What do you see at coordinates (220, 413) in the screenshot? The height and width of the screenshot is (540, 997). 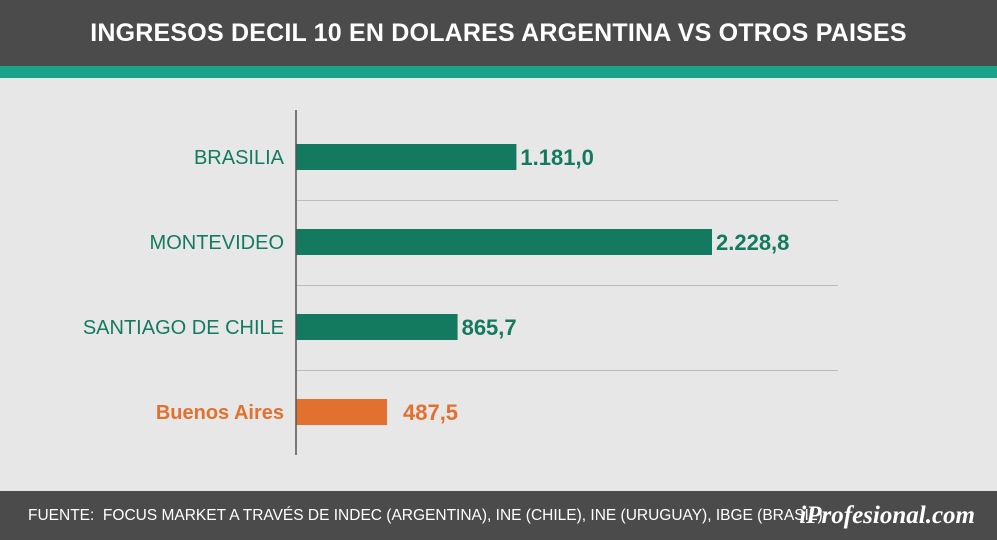 I see `category-label: Buenos Aires` at bounding box center [220, 413].